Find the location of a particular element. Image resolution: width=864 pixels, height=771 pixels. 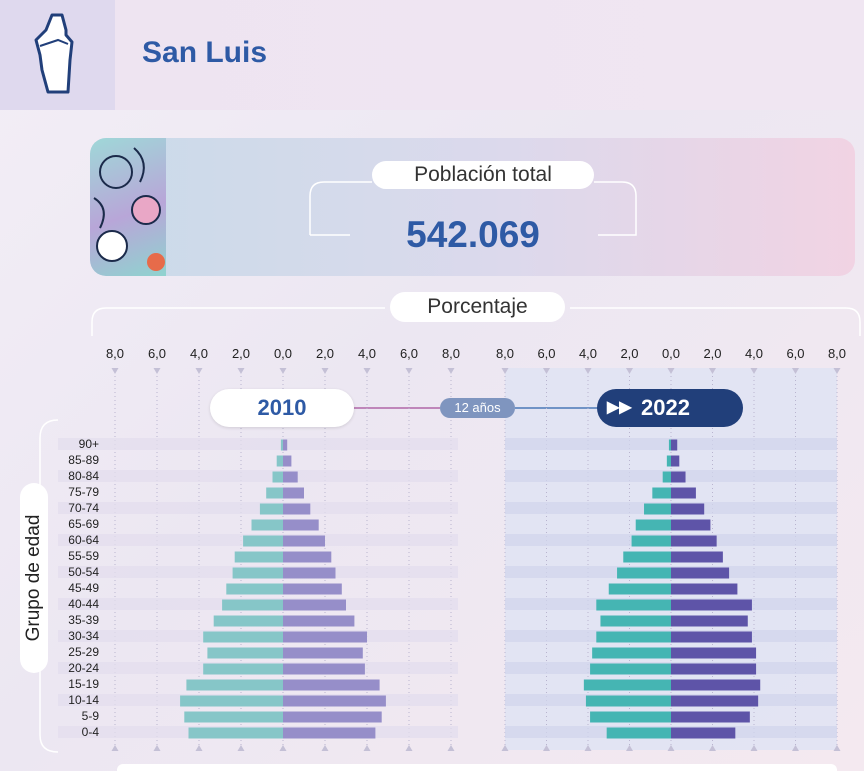

y-axis-label-pill is located at coordinates (34, 578).